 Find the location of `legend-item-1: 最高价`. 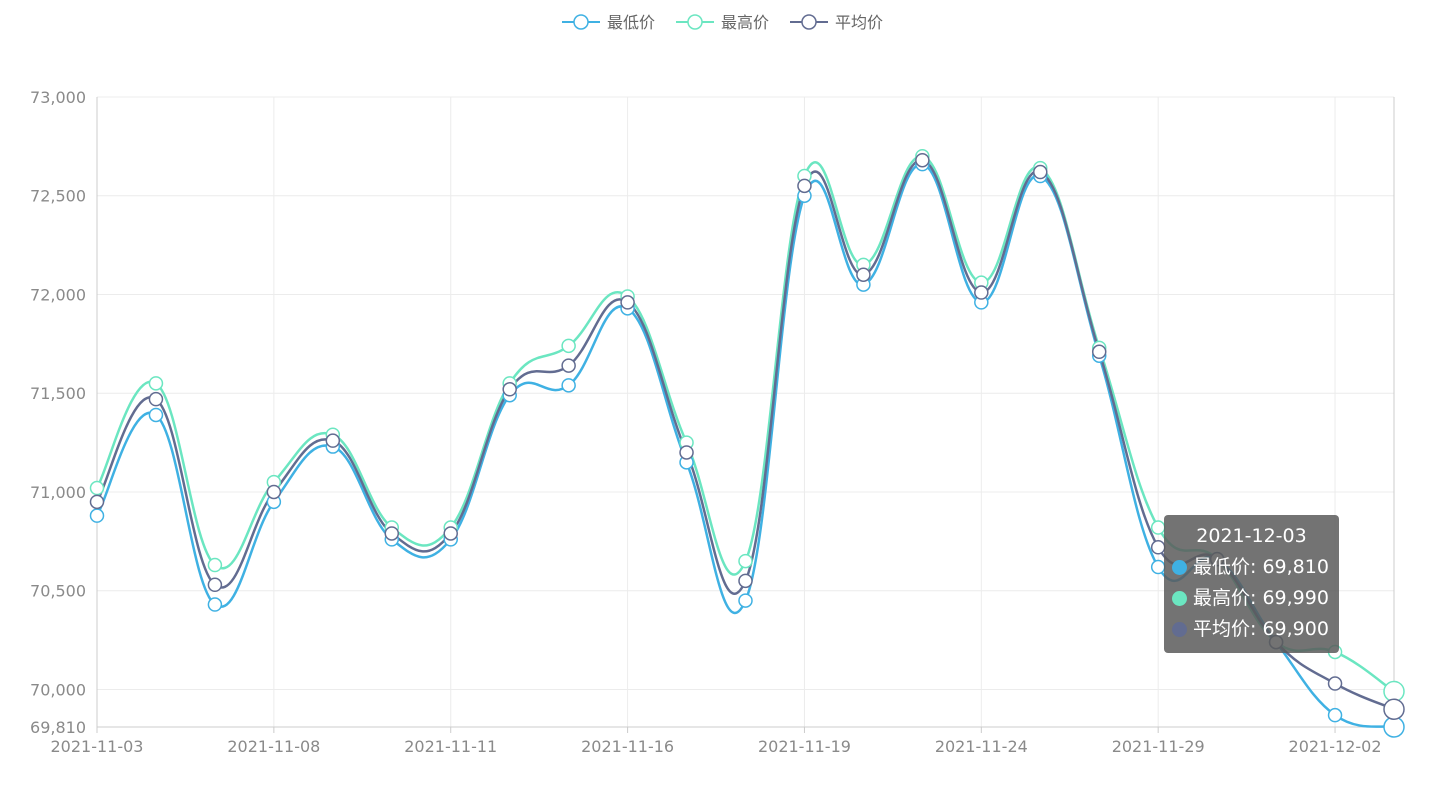

legend-item-1: 最高价 is located at coordinates (722, 22).